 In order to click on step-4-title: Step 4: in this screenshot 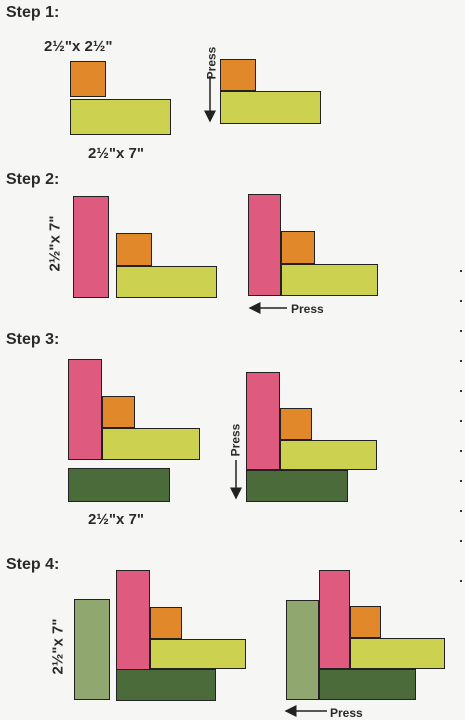, I will do `click(33, 564)`.